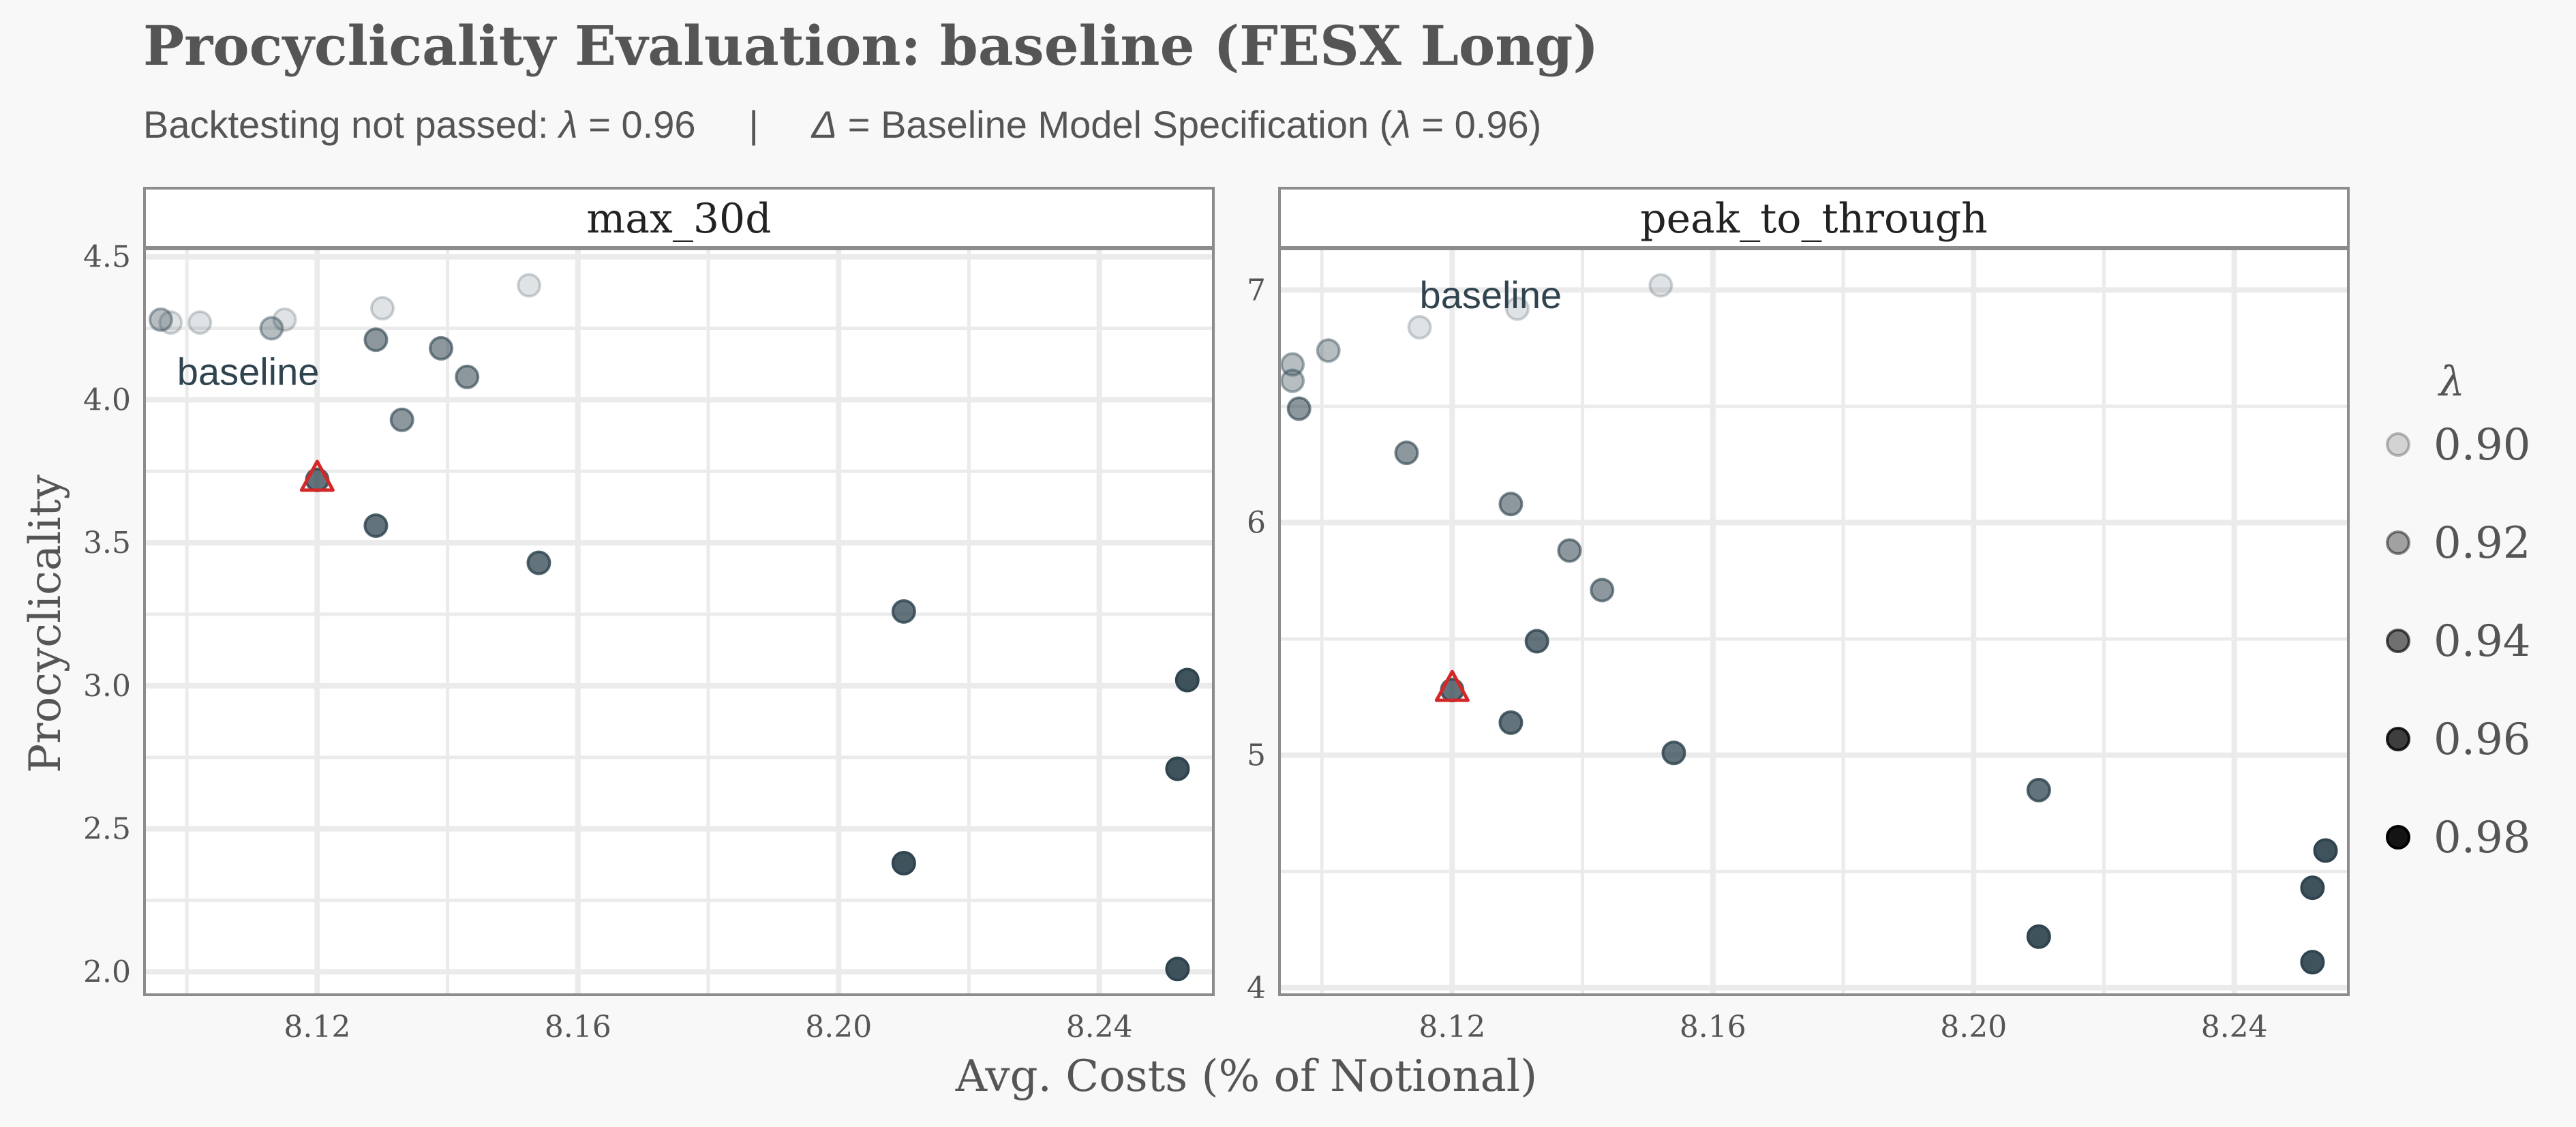 The height and width of the screenshot is (1127, 2576). I want to click on x-axis-title: Avg. Costs (% of Notional), so click(1246, 1076).